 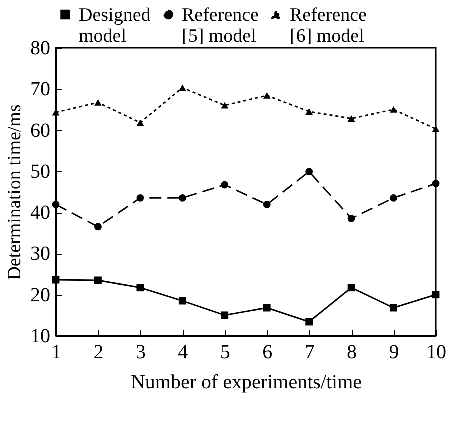 What do you see at coordinates (40, 131) in the screenshot?
I see `y-tick-label: 60` at bounding box center [40, 131].